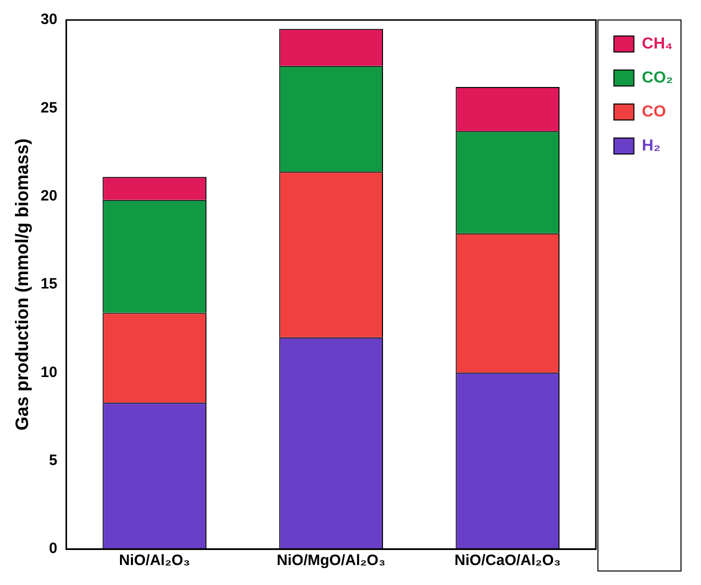 The width and height of the screenshot is (701, 585). What do you see at coordinates (651, 145) in the screenshot?
I see `legend-label: H₂` at bounding box center [651, 145].